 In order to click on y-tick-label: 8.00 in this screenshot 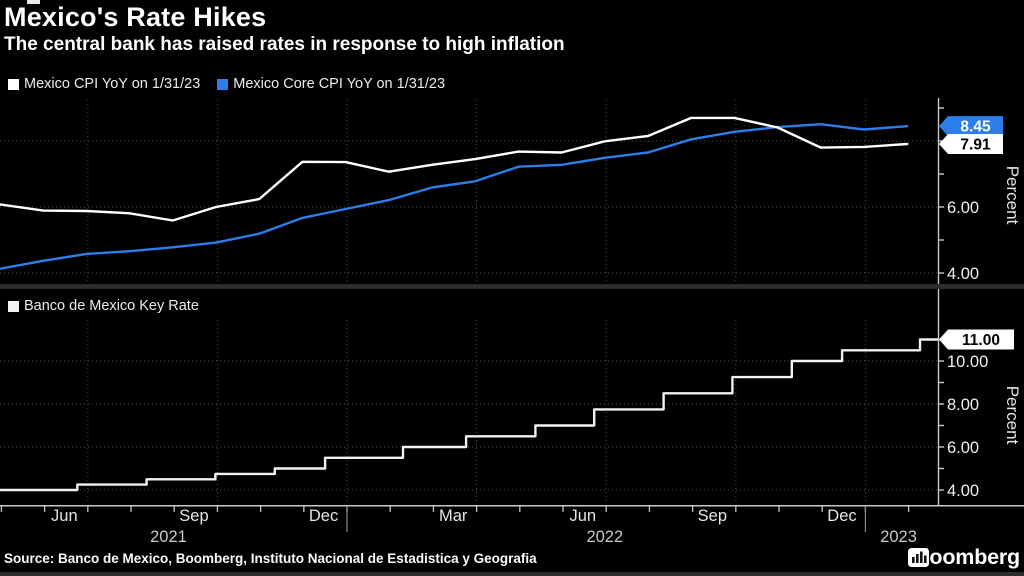, I will do `click(963, 405)`.